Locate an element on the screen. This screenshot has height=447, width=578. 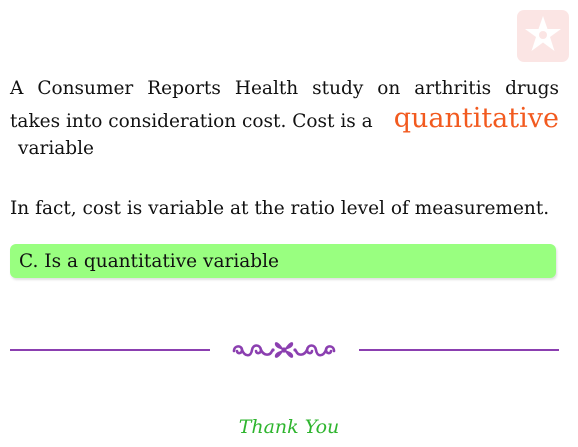
floral-ornament-icon is located at coordinates (284, 350).